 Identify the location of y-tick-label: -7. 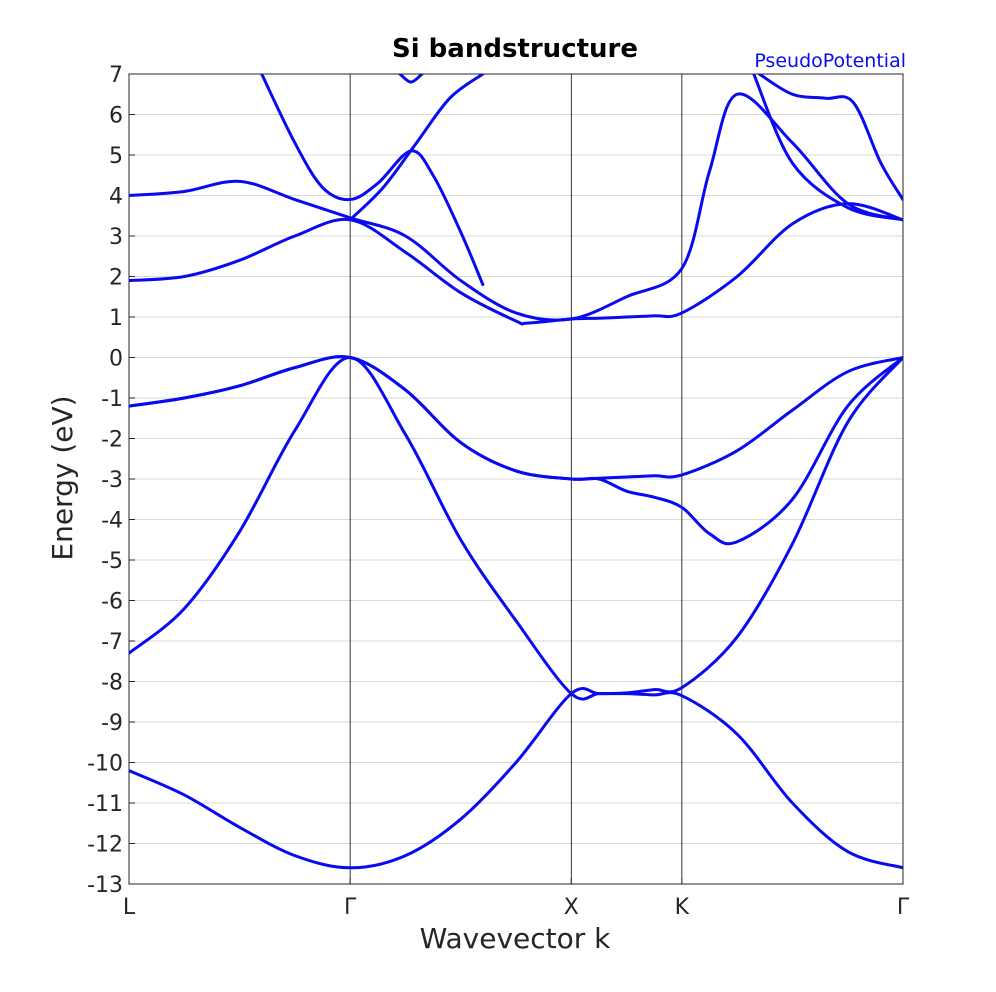
(112, 642).